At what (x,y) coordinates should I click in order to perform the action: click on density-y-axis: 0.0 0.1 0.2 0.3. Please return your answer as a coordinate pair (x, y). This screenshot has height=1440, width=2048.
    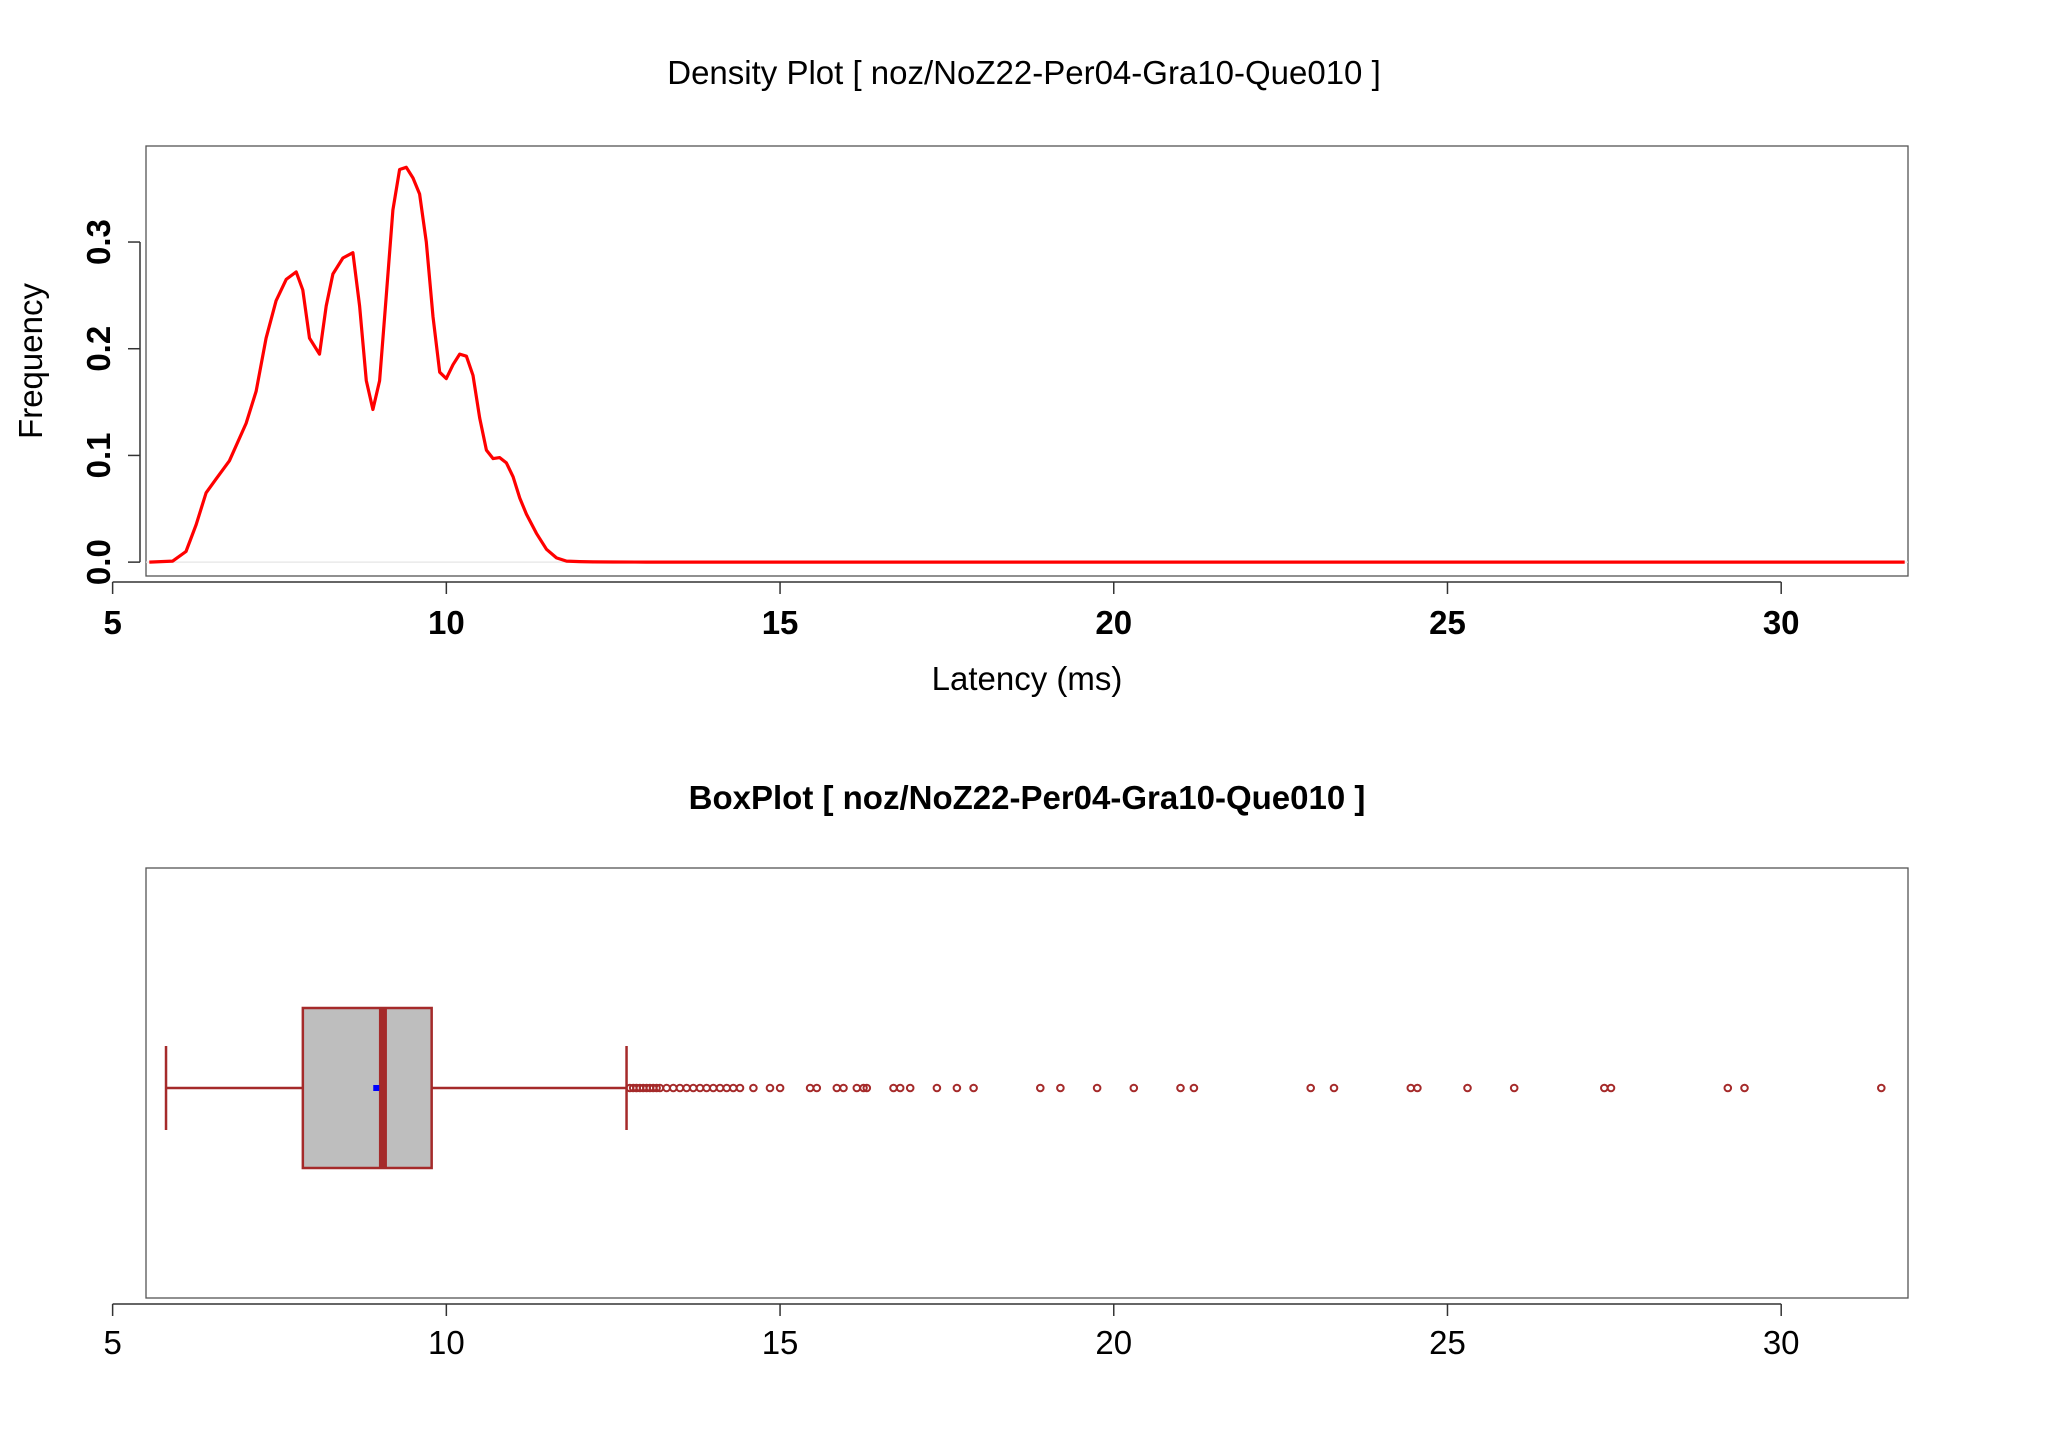
    Looking at the image, I should click on (110, 402).